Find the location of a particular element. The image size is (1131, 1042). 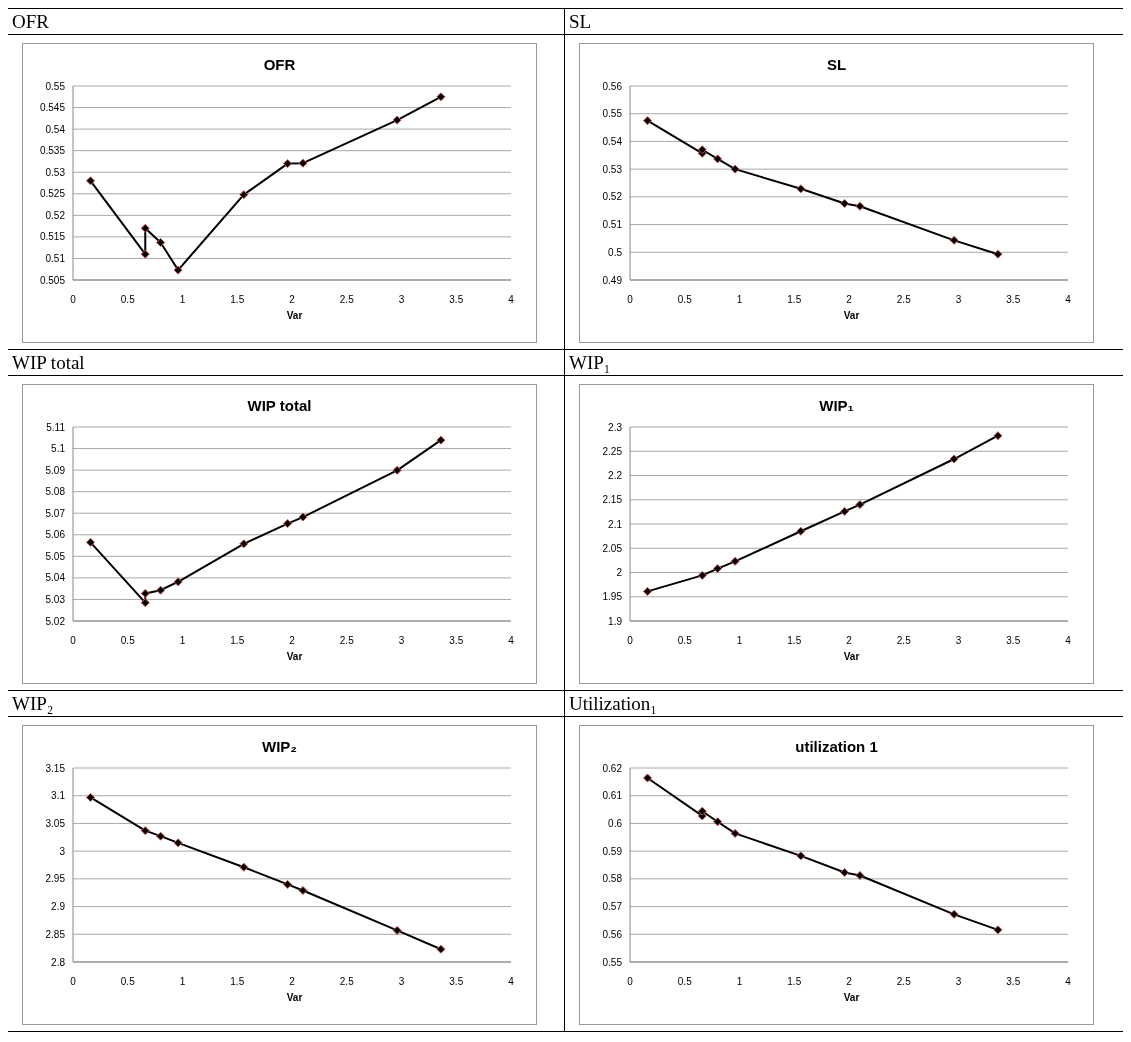

y-tick-label: 3.15 is located at coordinates (55, 768).